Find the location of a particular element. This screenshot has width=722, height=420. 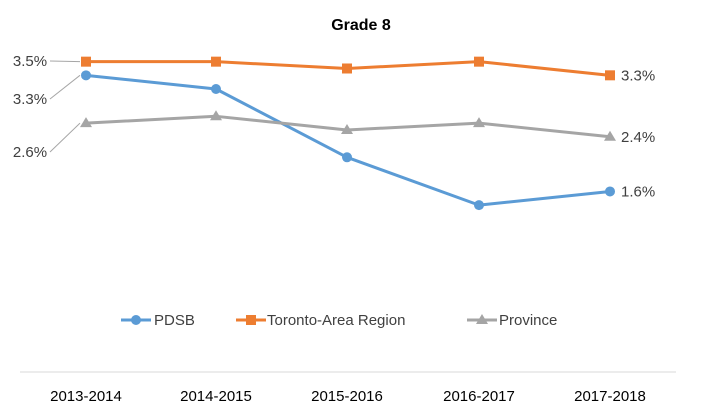

legend-item-province: Province is located at coordinates (512, 320).